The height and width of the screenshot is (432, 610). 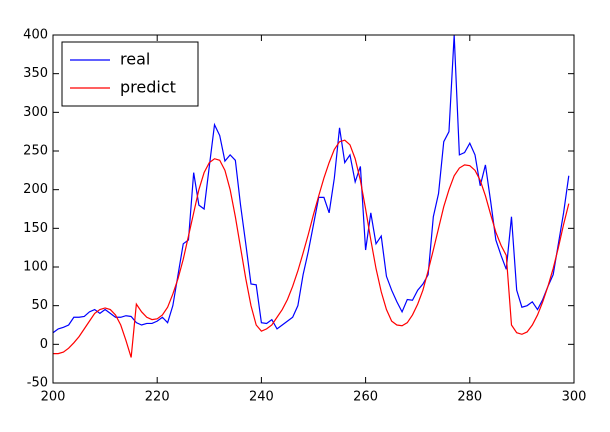 What do you see at coordinates (35, 112) in the screenshot?
I see `y-tick-label: 300` at bounding box center [35, 112].